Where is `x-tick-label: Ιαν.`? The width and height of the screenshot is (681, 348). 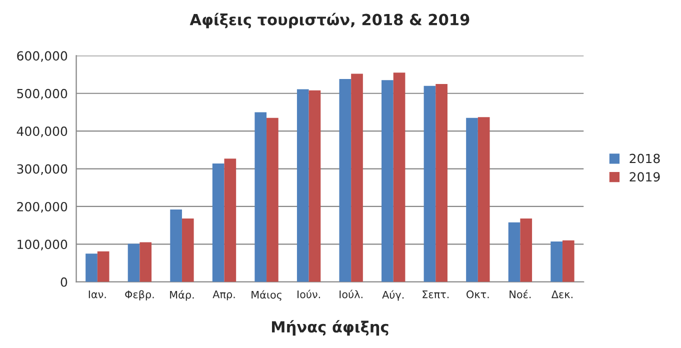 x-tick-label: Ιαν. is located at coordinates (97, 294).